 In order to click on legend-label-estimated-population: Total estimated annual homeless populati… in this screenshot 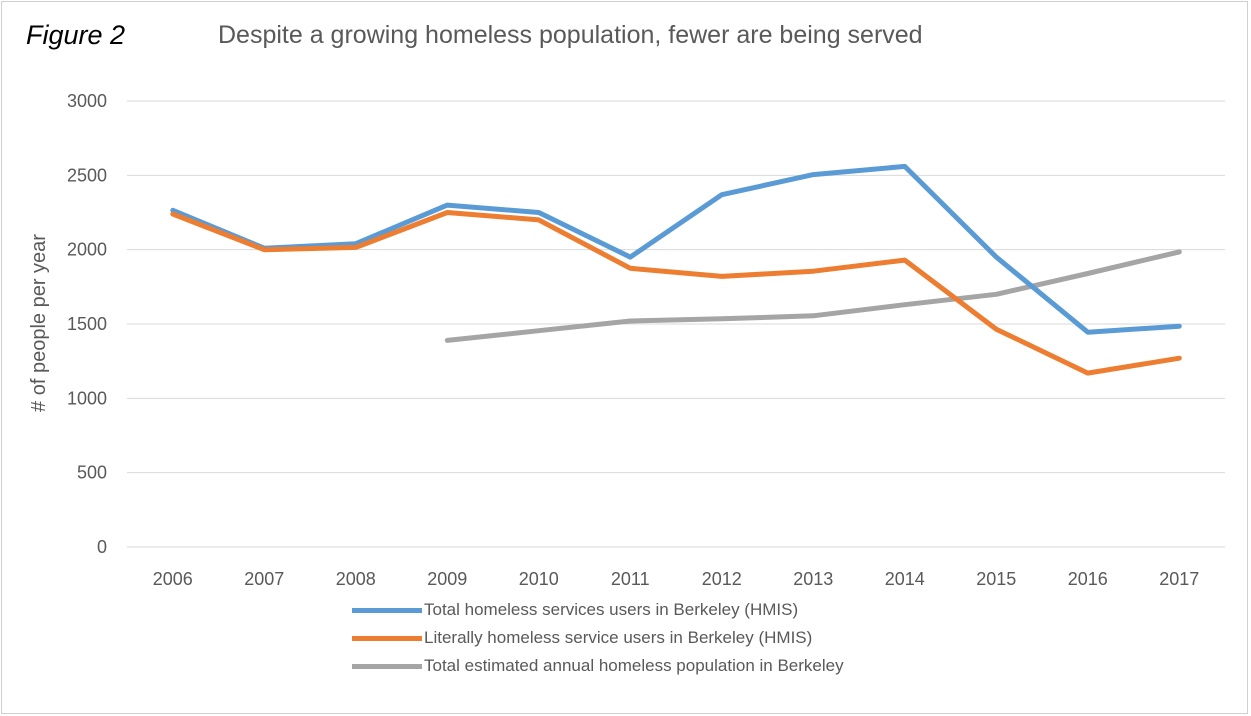, I will do `click(634, 665)`.